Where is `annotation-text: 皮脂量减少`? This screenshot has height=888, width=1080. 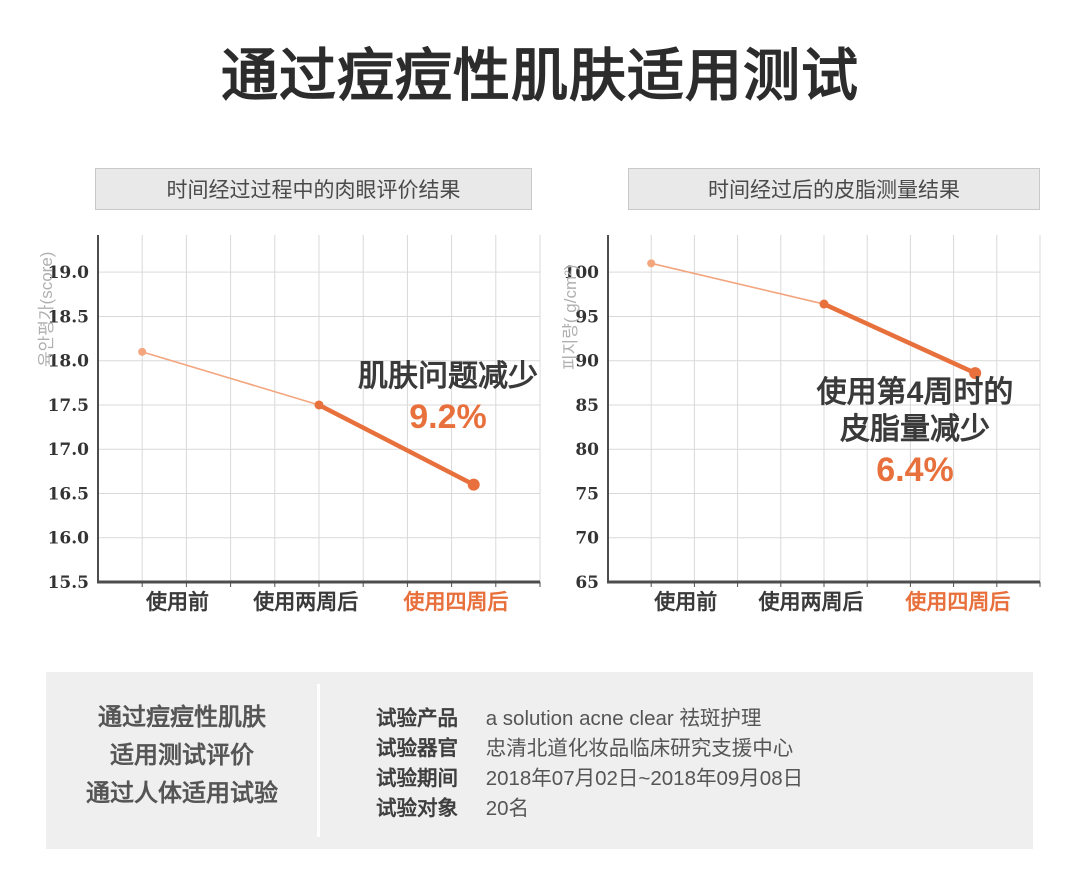
annotation-text: 皮脂量减少 is located at coordinates (915, 429).